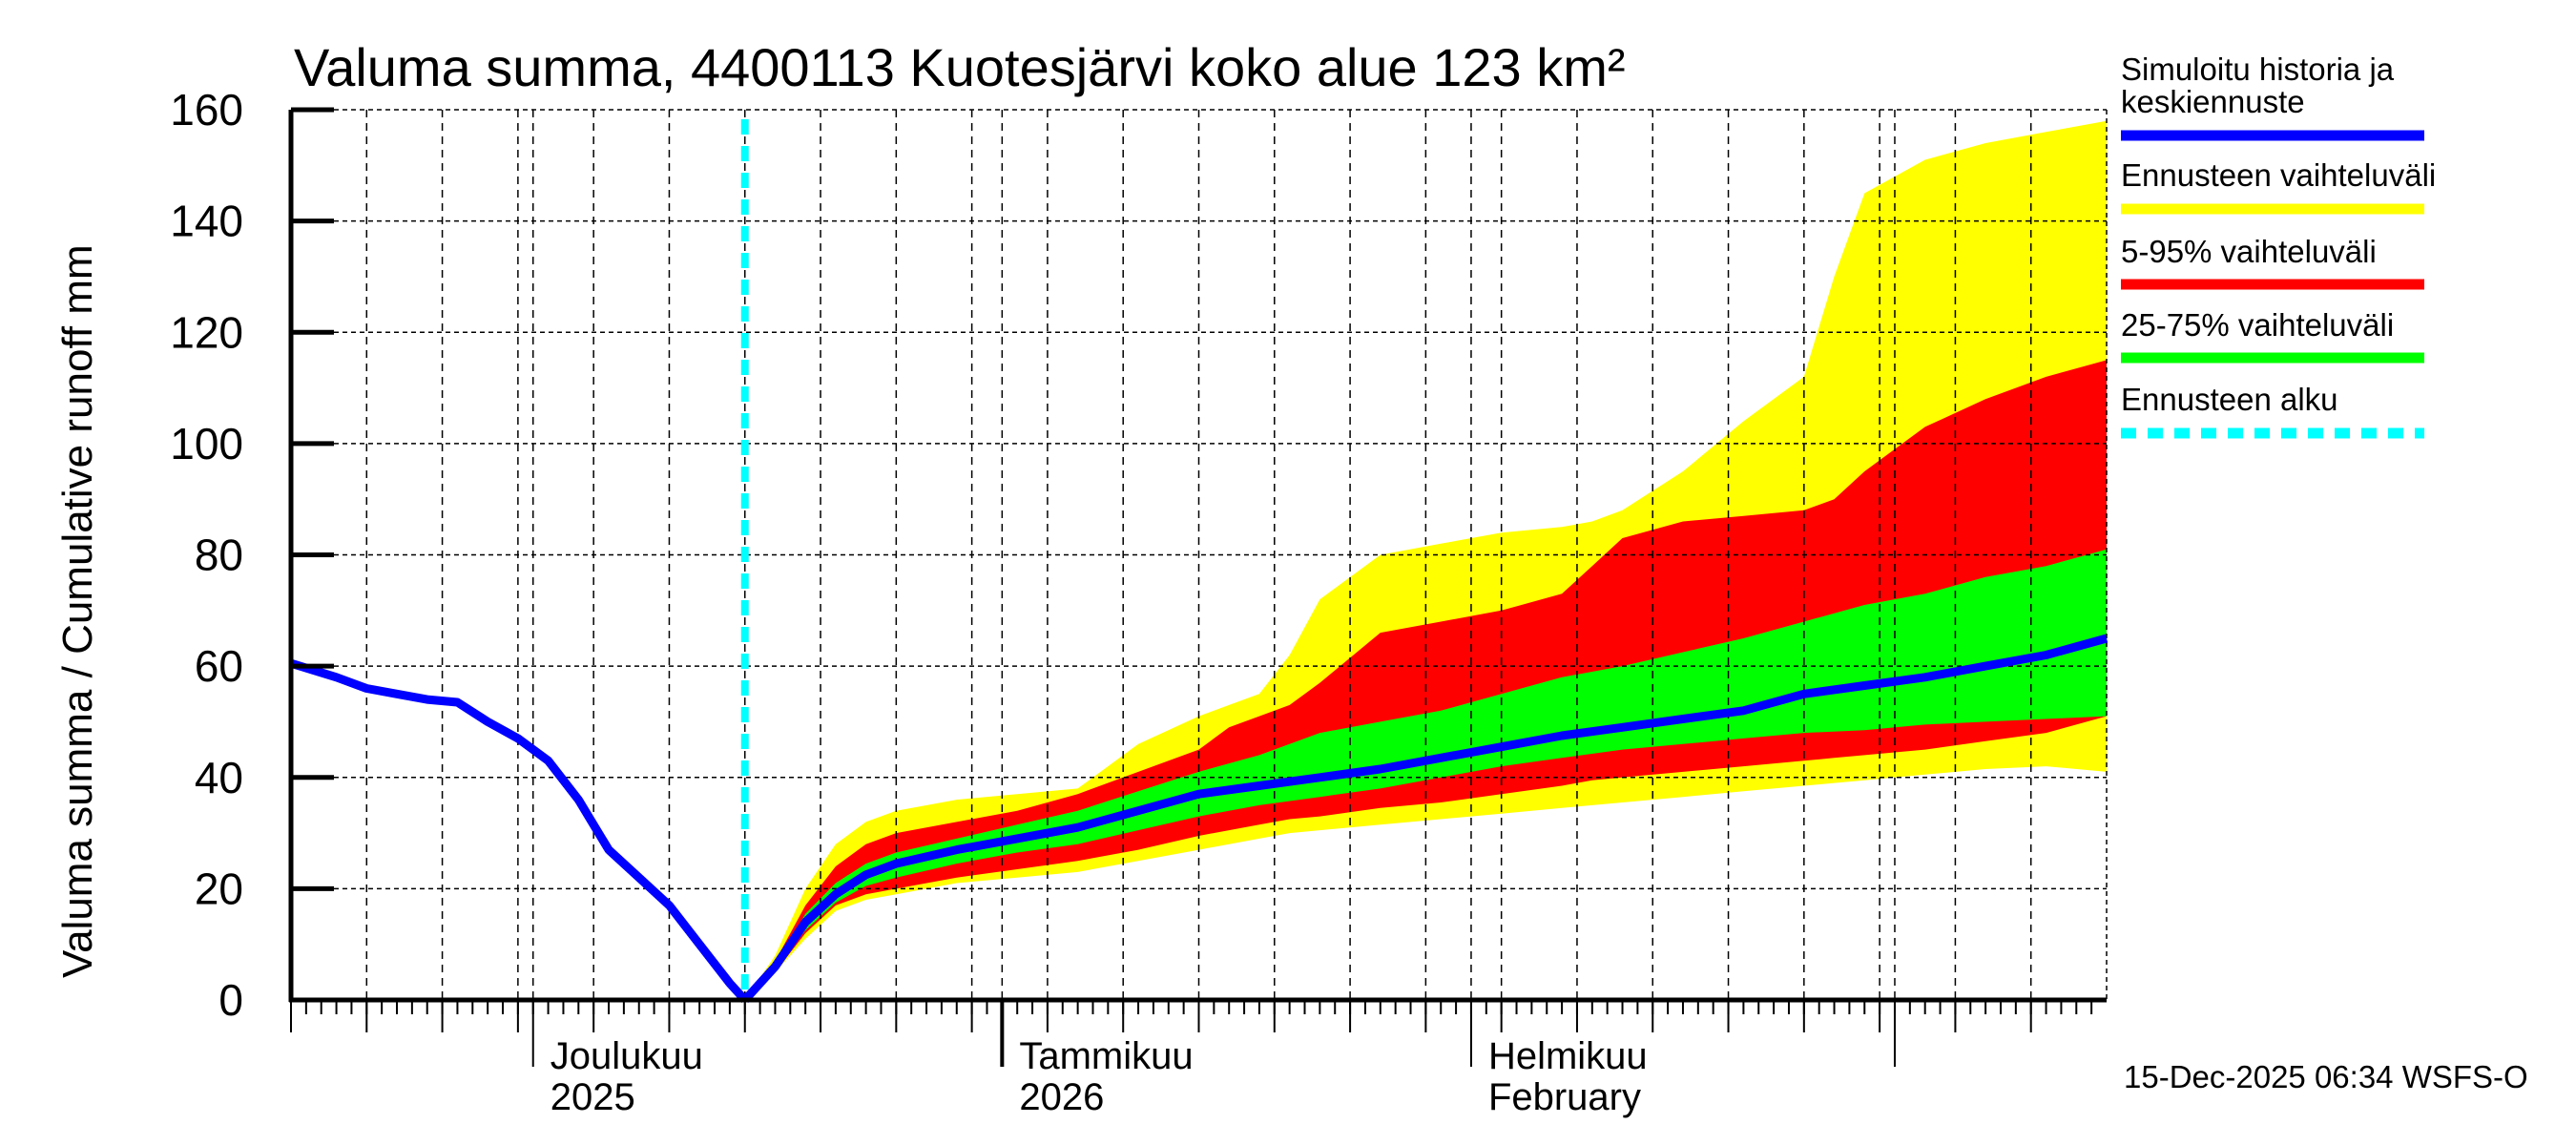  I want to click on y-tick-labels: 0 20 40 60 80 100 120 140 160, so click(206, 555).